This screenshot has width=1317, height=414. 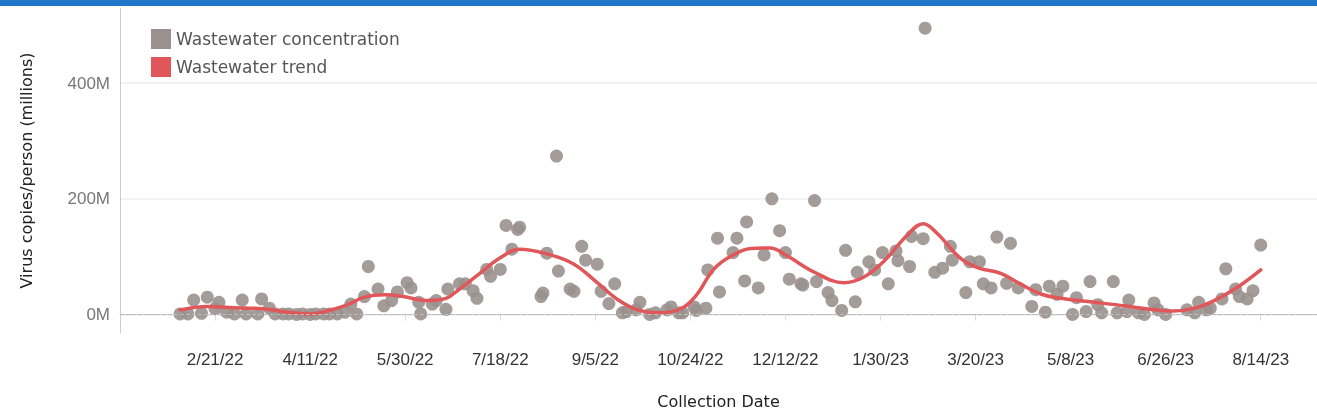 I want to click on x-tick-label: 3/20/23, so click(x=975, y=359).